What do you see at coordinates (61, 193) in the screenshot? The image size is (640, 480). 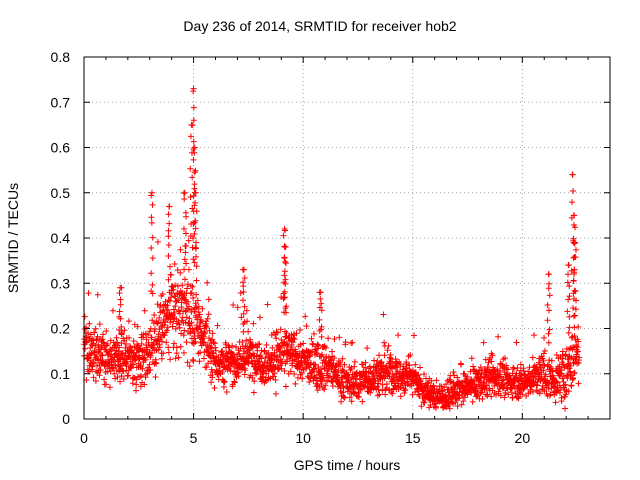 I see `y-tick-label: 0.5` at bounding box center [61, 193].